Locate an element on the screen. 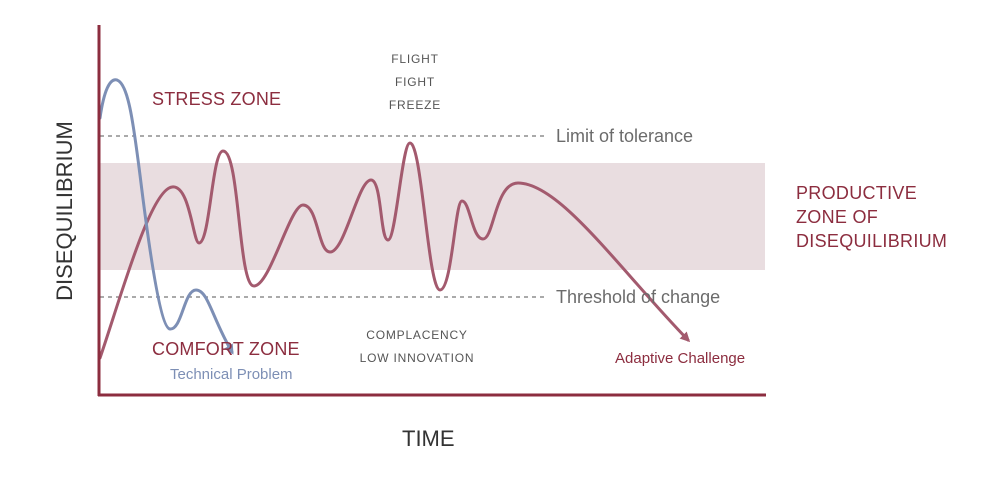  reaction-flight: FLIGHT is located at coordinates (415, 59).